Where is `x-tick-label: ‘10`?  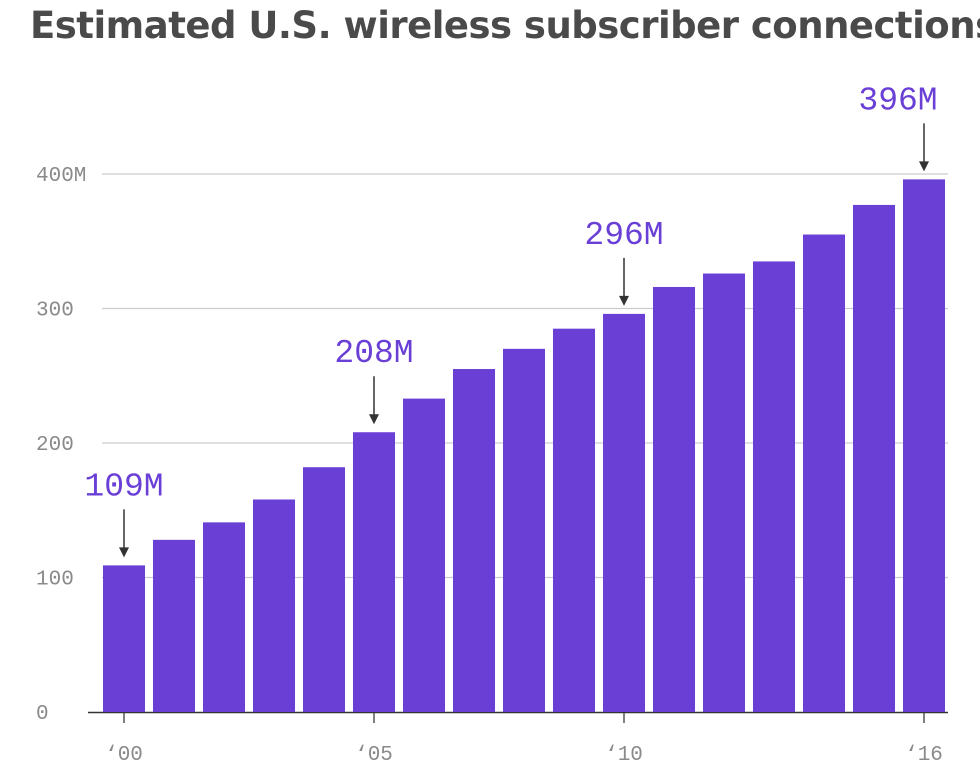 x-tick-label: ‘10 is located at coordinates (624, 755).